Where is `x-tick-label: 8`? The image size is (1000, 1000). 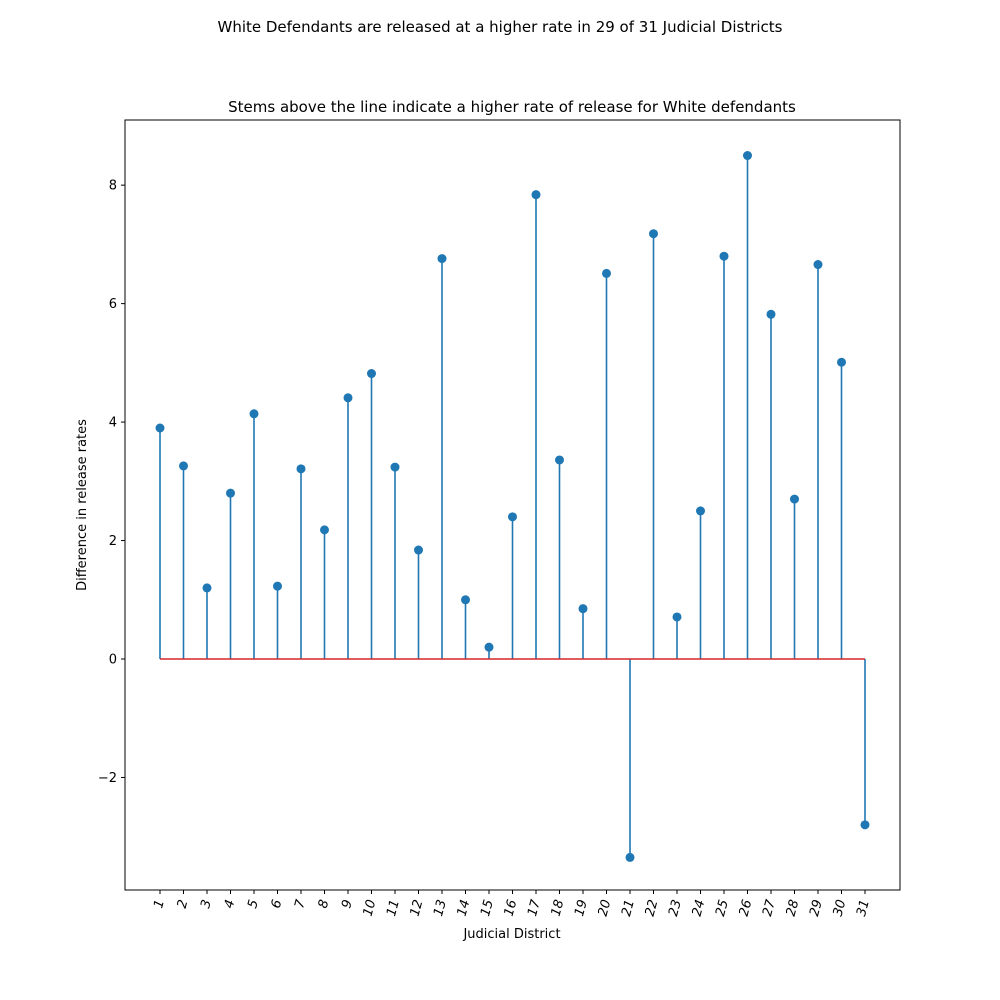 x-tick-label: 8 is located at coordinates (324, 904).